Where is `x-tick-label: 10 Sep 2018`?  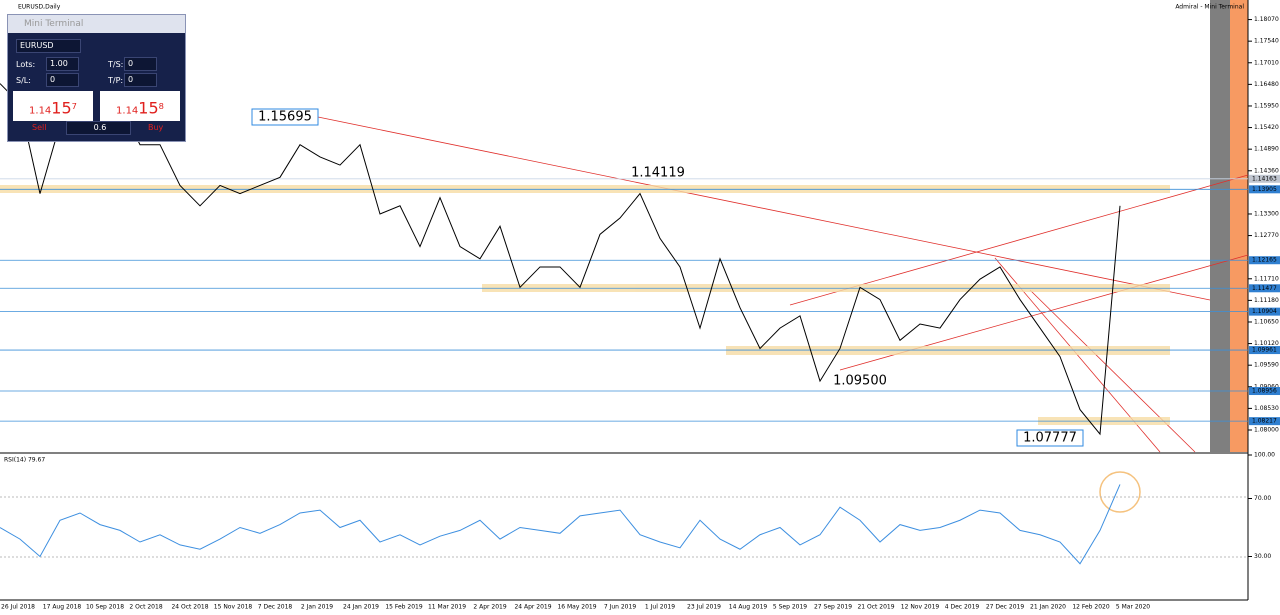
x-tick-label: 10 Sep 2018 is located at coordinates (105, 607).